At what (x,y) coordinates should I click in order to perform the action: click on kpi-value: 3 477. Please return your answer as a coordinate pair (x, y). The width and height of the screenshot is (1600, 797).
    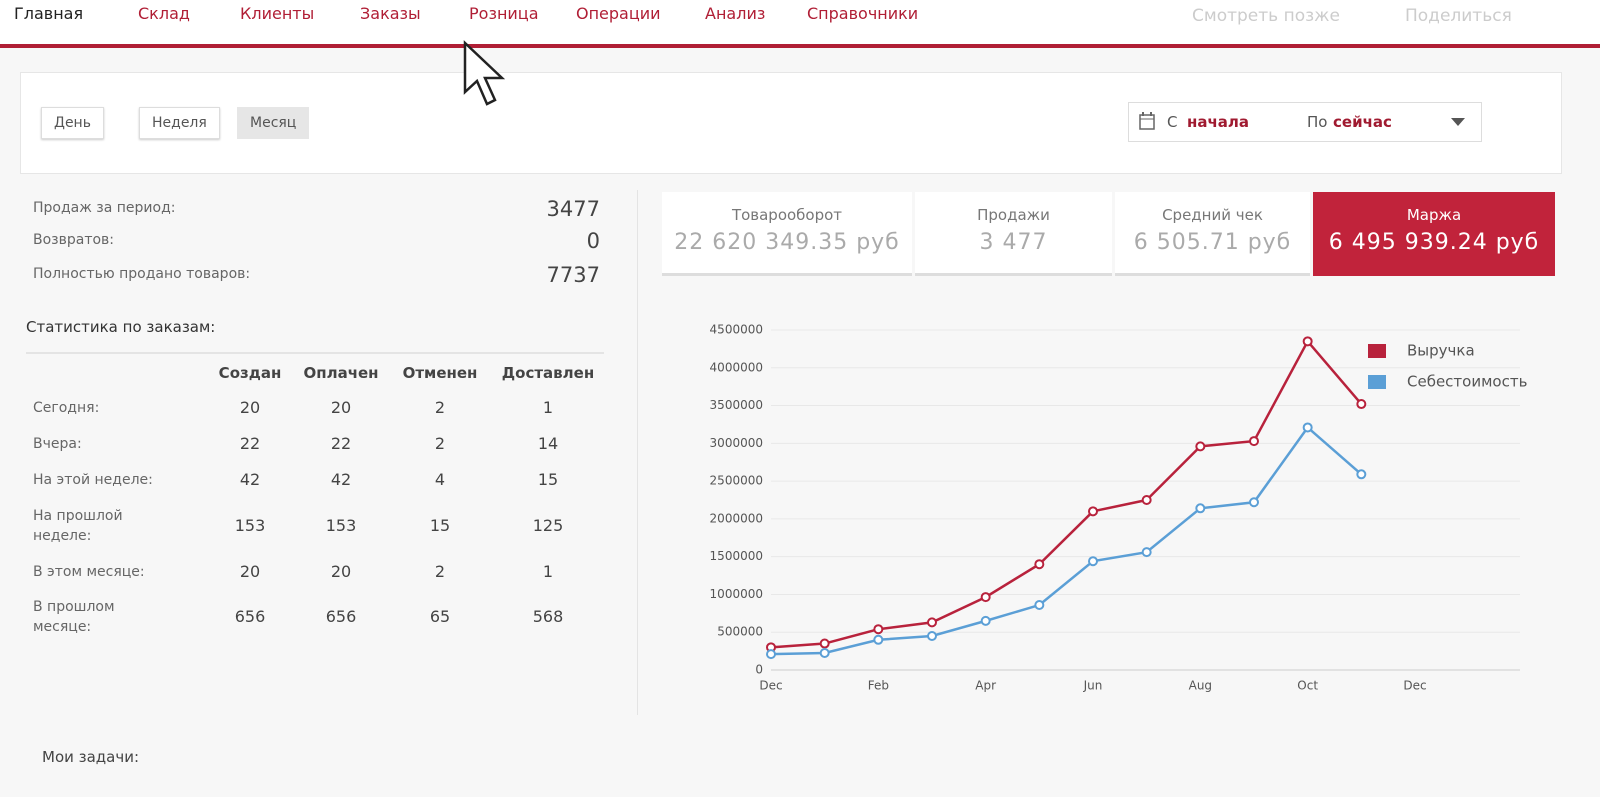
    Looking at the image, I should click on (1013, 242).